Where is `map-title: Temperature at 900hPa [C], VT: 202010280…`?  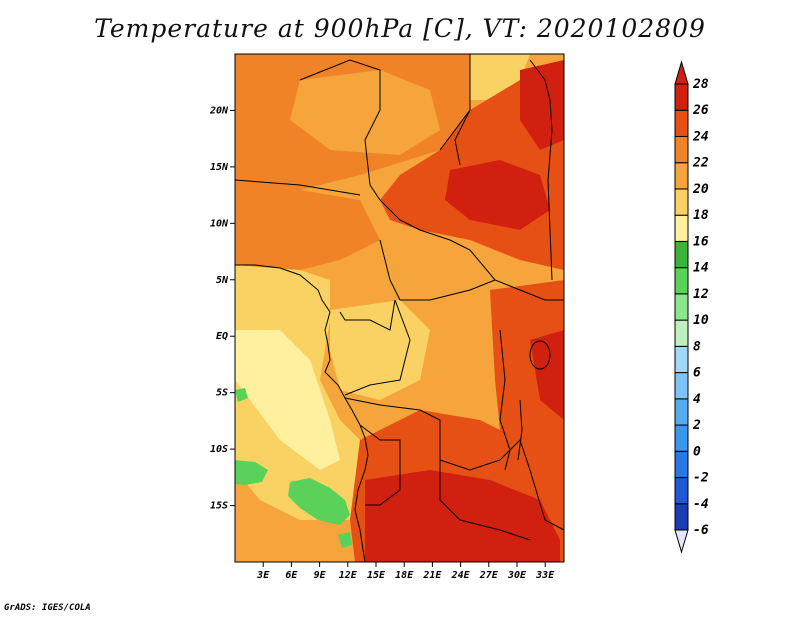 map-title: Temperature at 900hPa [C], VT: 202010280… is located at coordinates (400, 28).